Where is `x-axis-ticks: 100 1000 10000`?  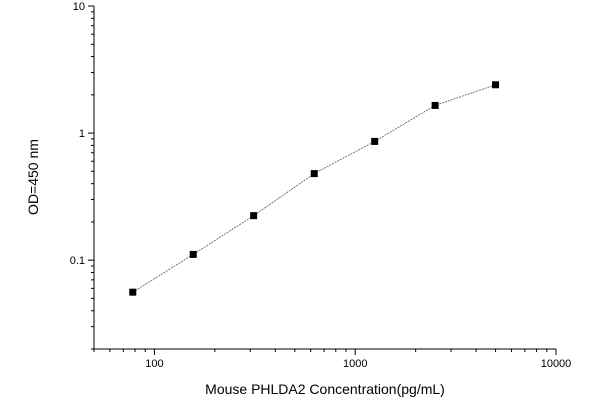
x-axis-ticks: 100 1000 10000 is located at coordinates (332, 359).